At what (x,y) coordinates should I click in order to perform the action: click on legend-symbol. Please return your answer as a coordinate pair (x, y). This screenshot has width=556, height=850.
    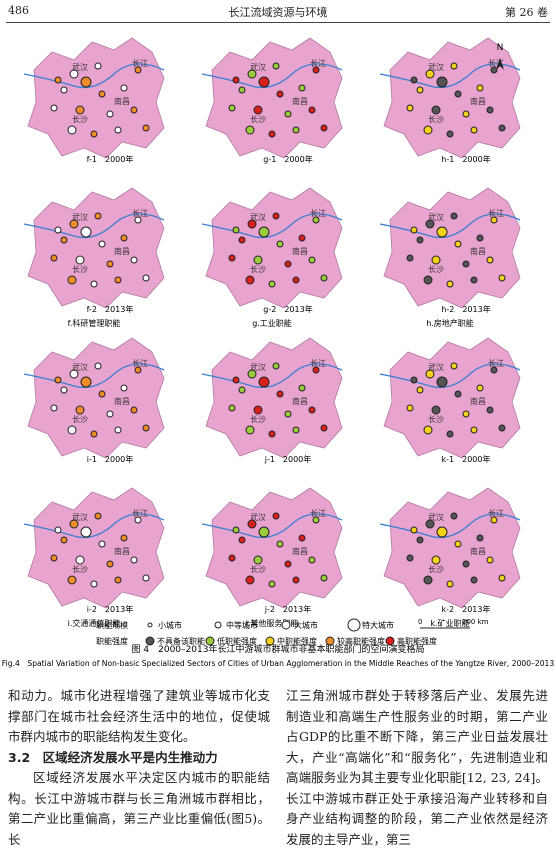
    Looking at the image, I should click on (286, 625).